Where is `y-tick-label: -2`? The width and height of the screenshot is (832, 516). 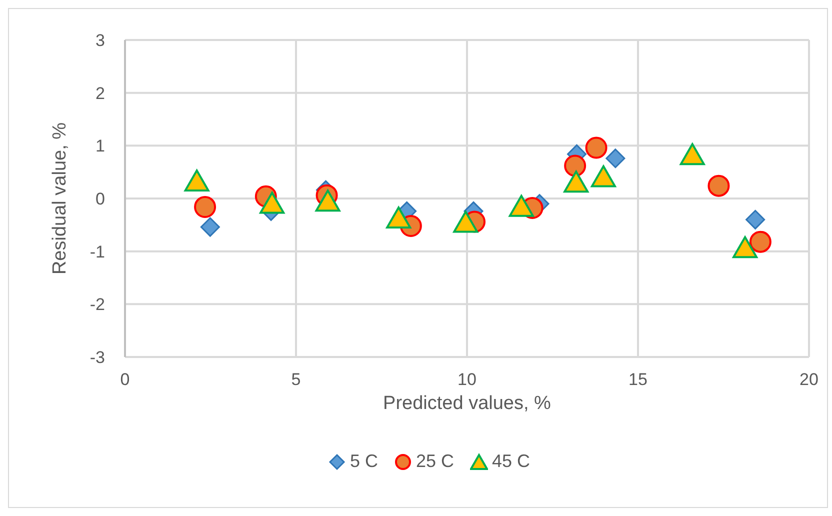
y-tick-label: -2 is located at coordinates (97, 304).